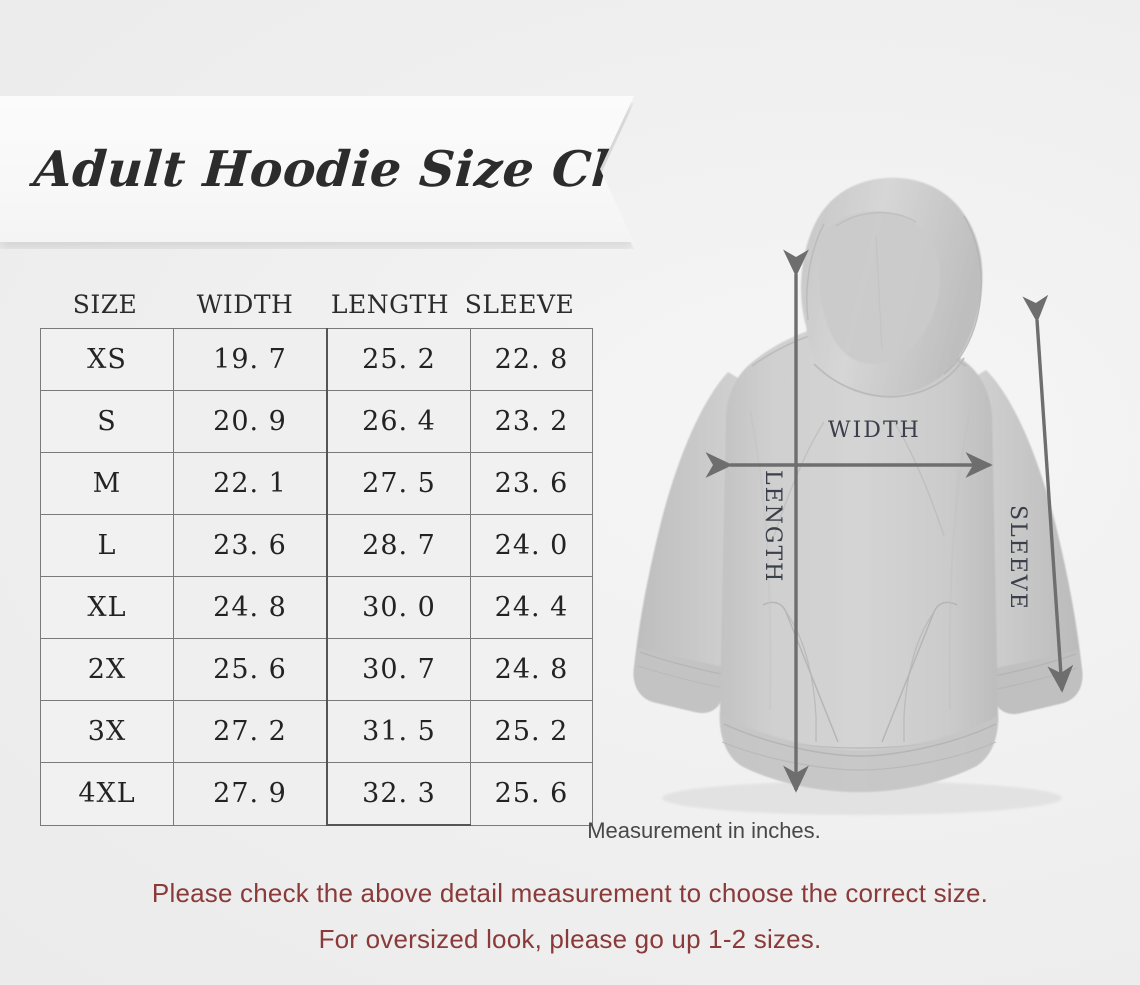 Image resolution: width=1140 pixels, height=985 pixels. What do you see at coordinates (531, 359) in the screenshot?
I see `cell-sleeve: 22. 8` at bounding box center [531, 359].